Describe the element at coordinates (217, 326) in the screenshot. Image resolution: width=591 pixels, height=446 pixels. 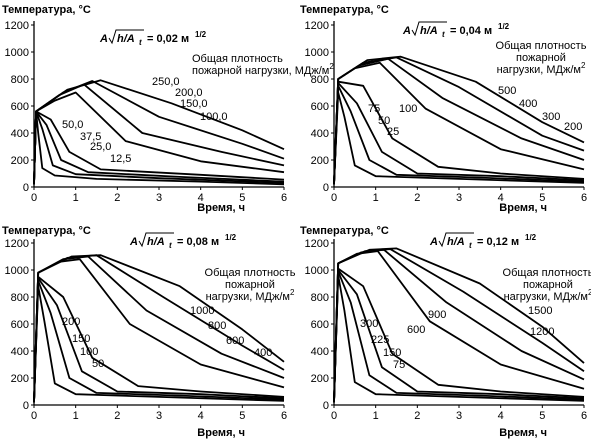
I see `curve-label: 800` at that location.